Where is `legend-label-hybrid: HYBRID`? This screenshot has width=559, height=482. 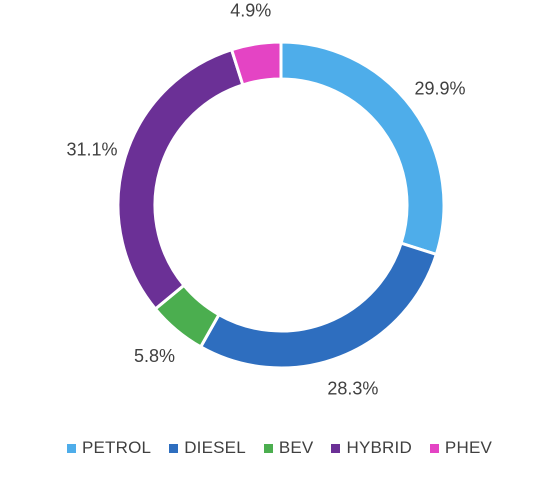
legend-label-hybrid: HYBRID is located at coordinates (379, 447).